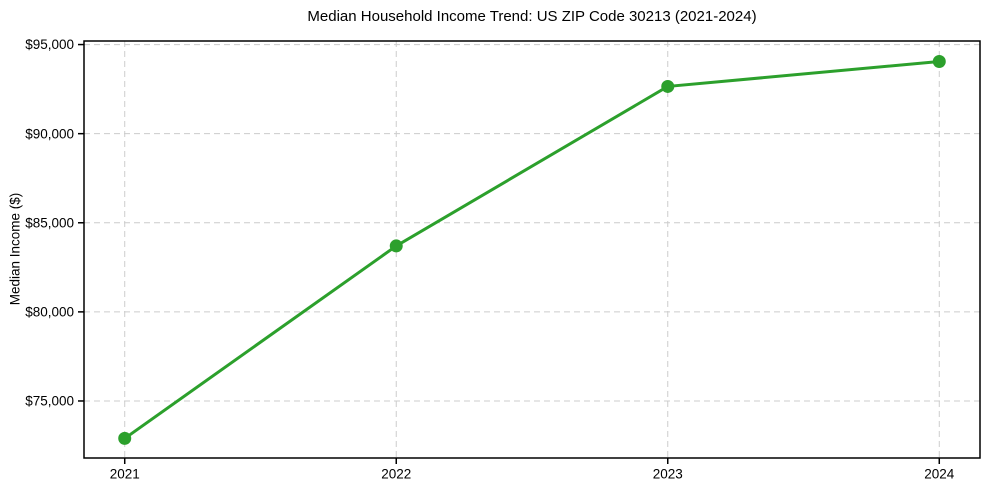 The height and width of the screenshot is (490, 989). What do you see at coordinates (396, 246) in the screenshot?
I see `data-point-2022` at bounding box center [396, 246].